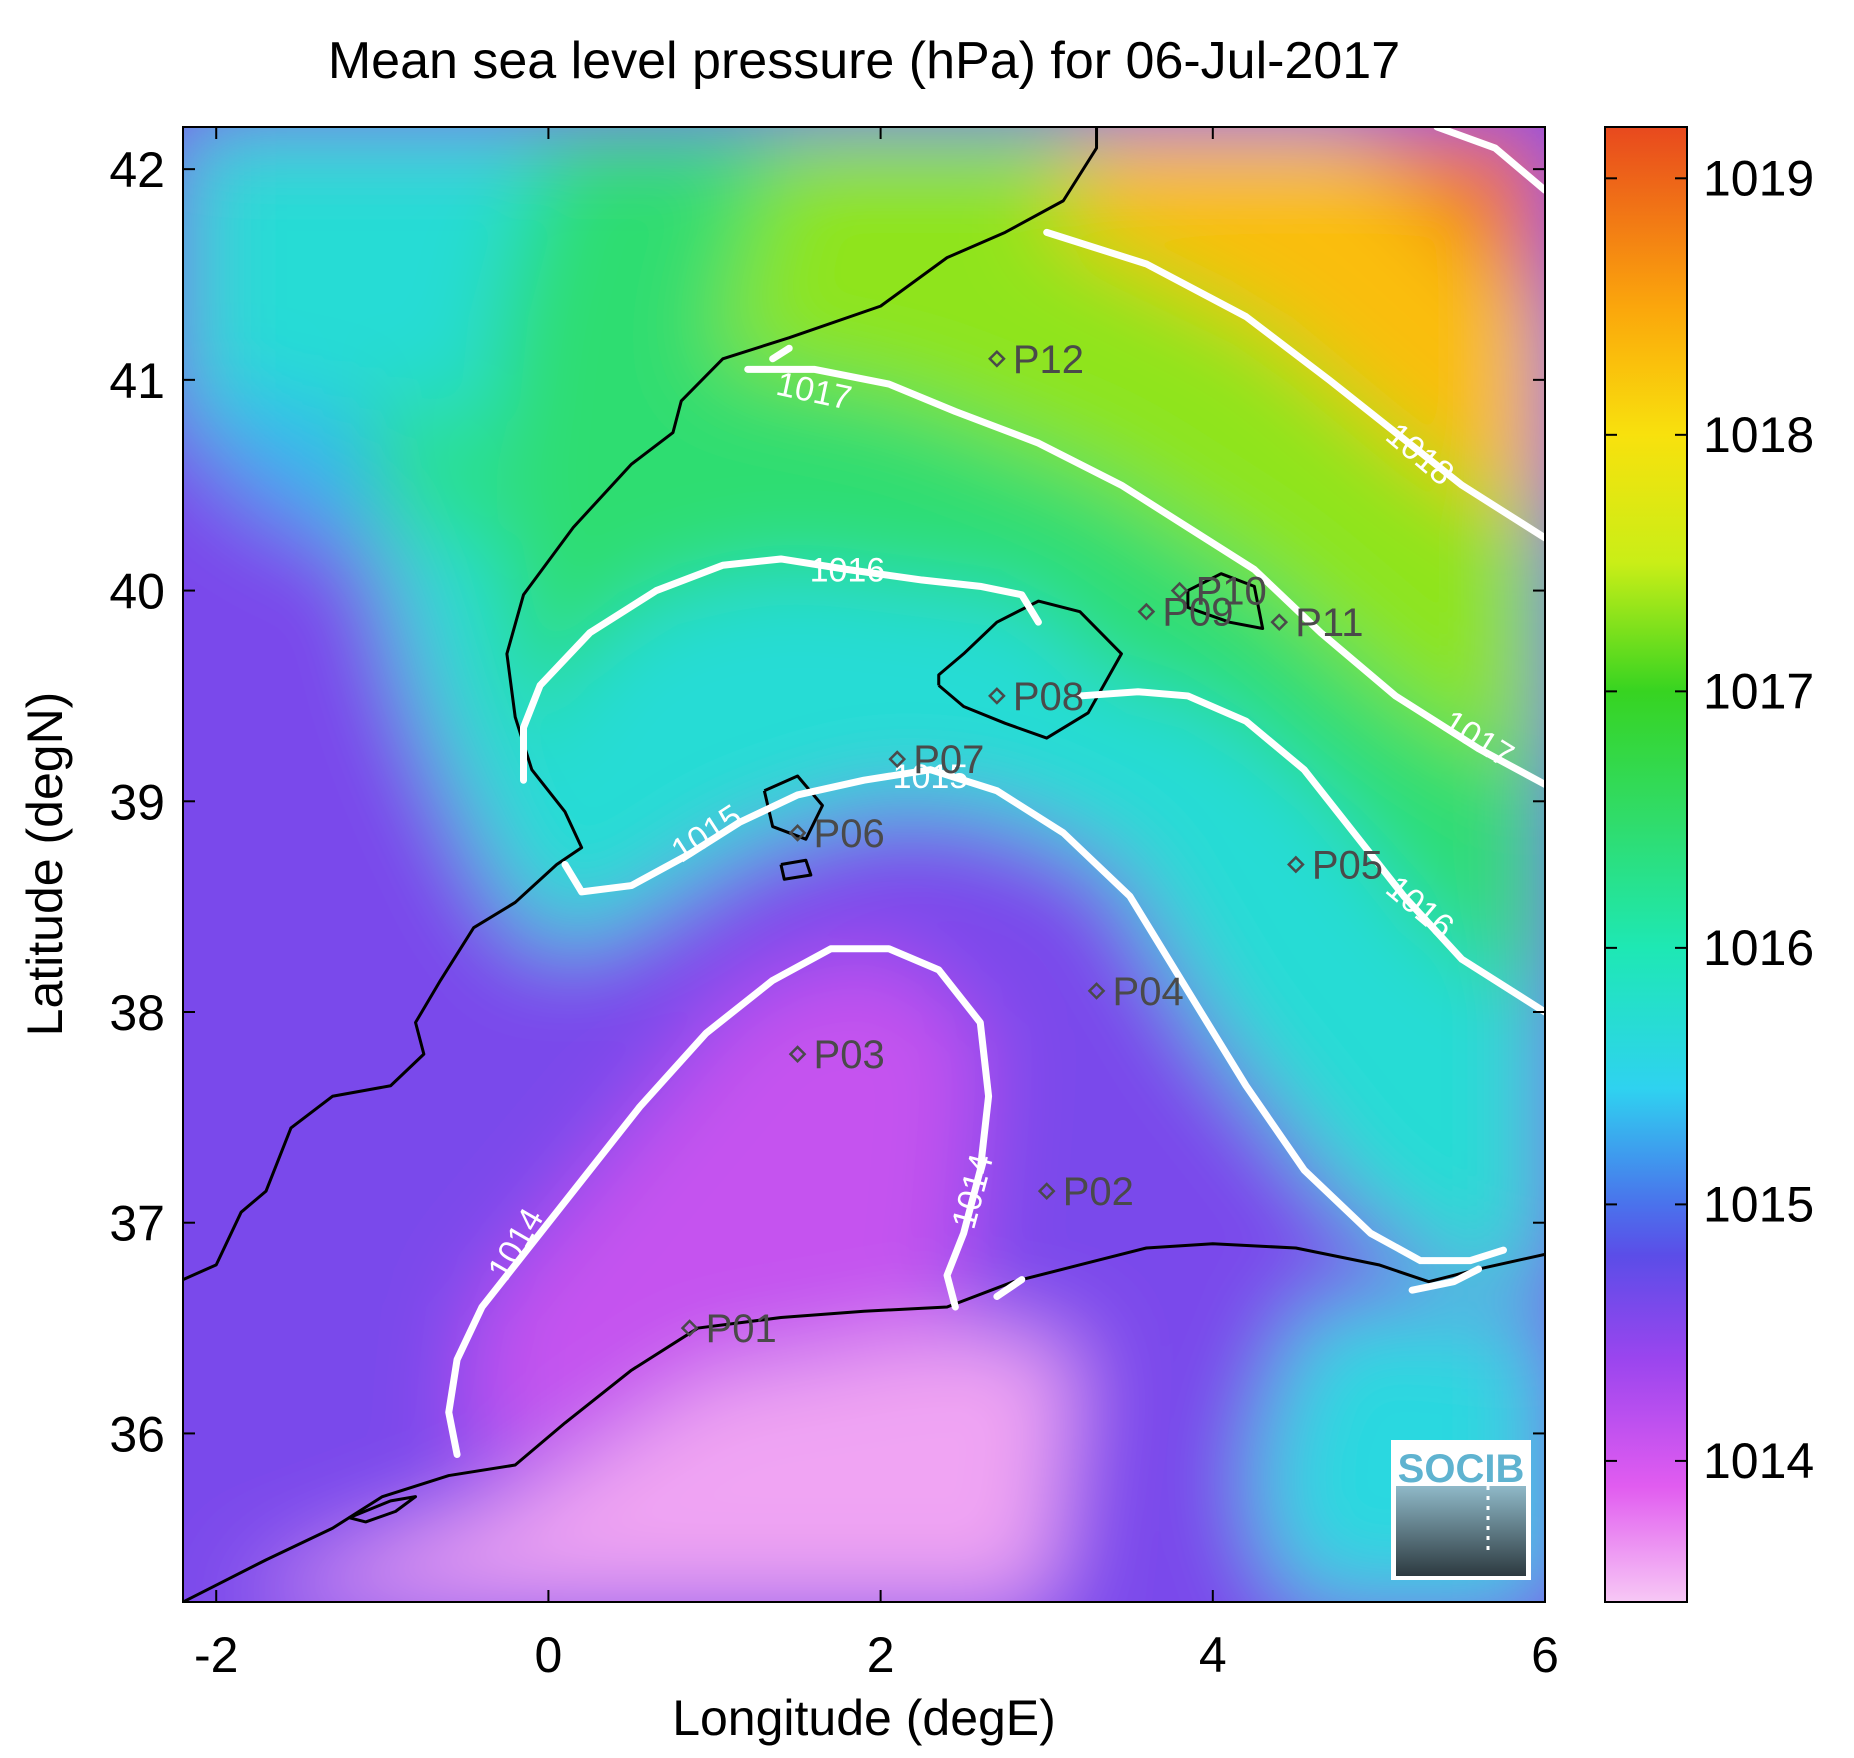  What do you see at coordinates (549, 1655) in the screenshot?
I see `x-tick-label: 0` at bounding box center [549, 1655].